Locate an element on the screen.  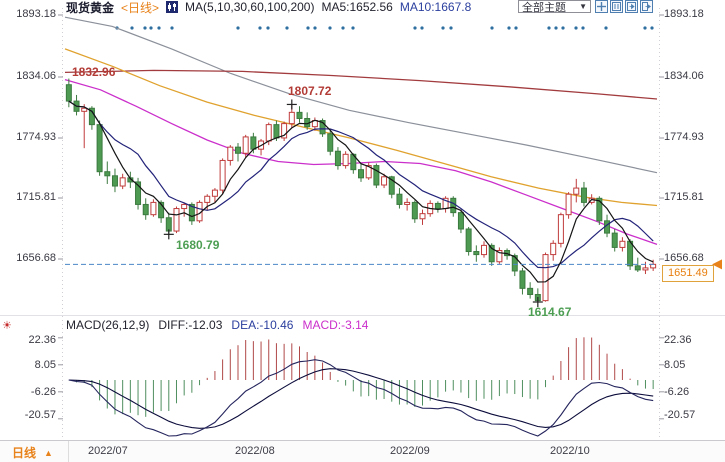
triangle-up-icon: ▲ is located at coordinates (48, 452).